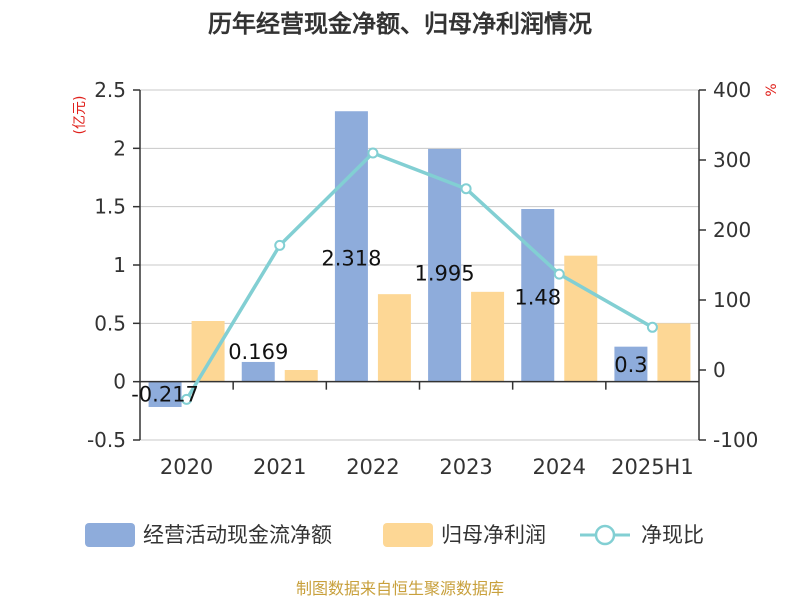 The height and width of the screenshot is (600, 800). I want to click on cashflow-data-label: 0.3, so click(630, 365).